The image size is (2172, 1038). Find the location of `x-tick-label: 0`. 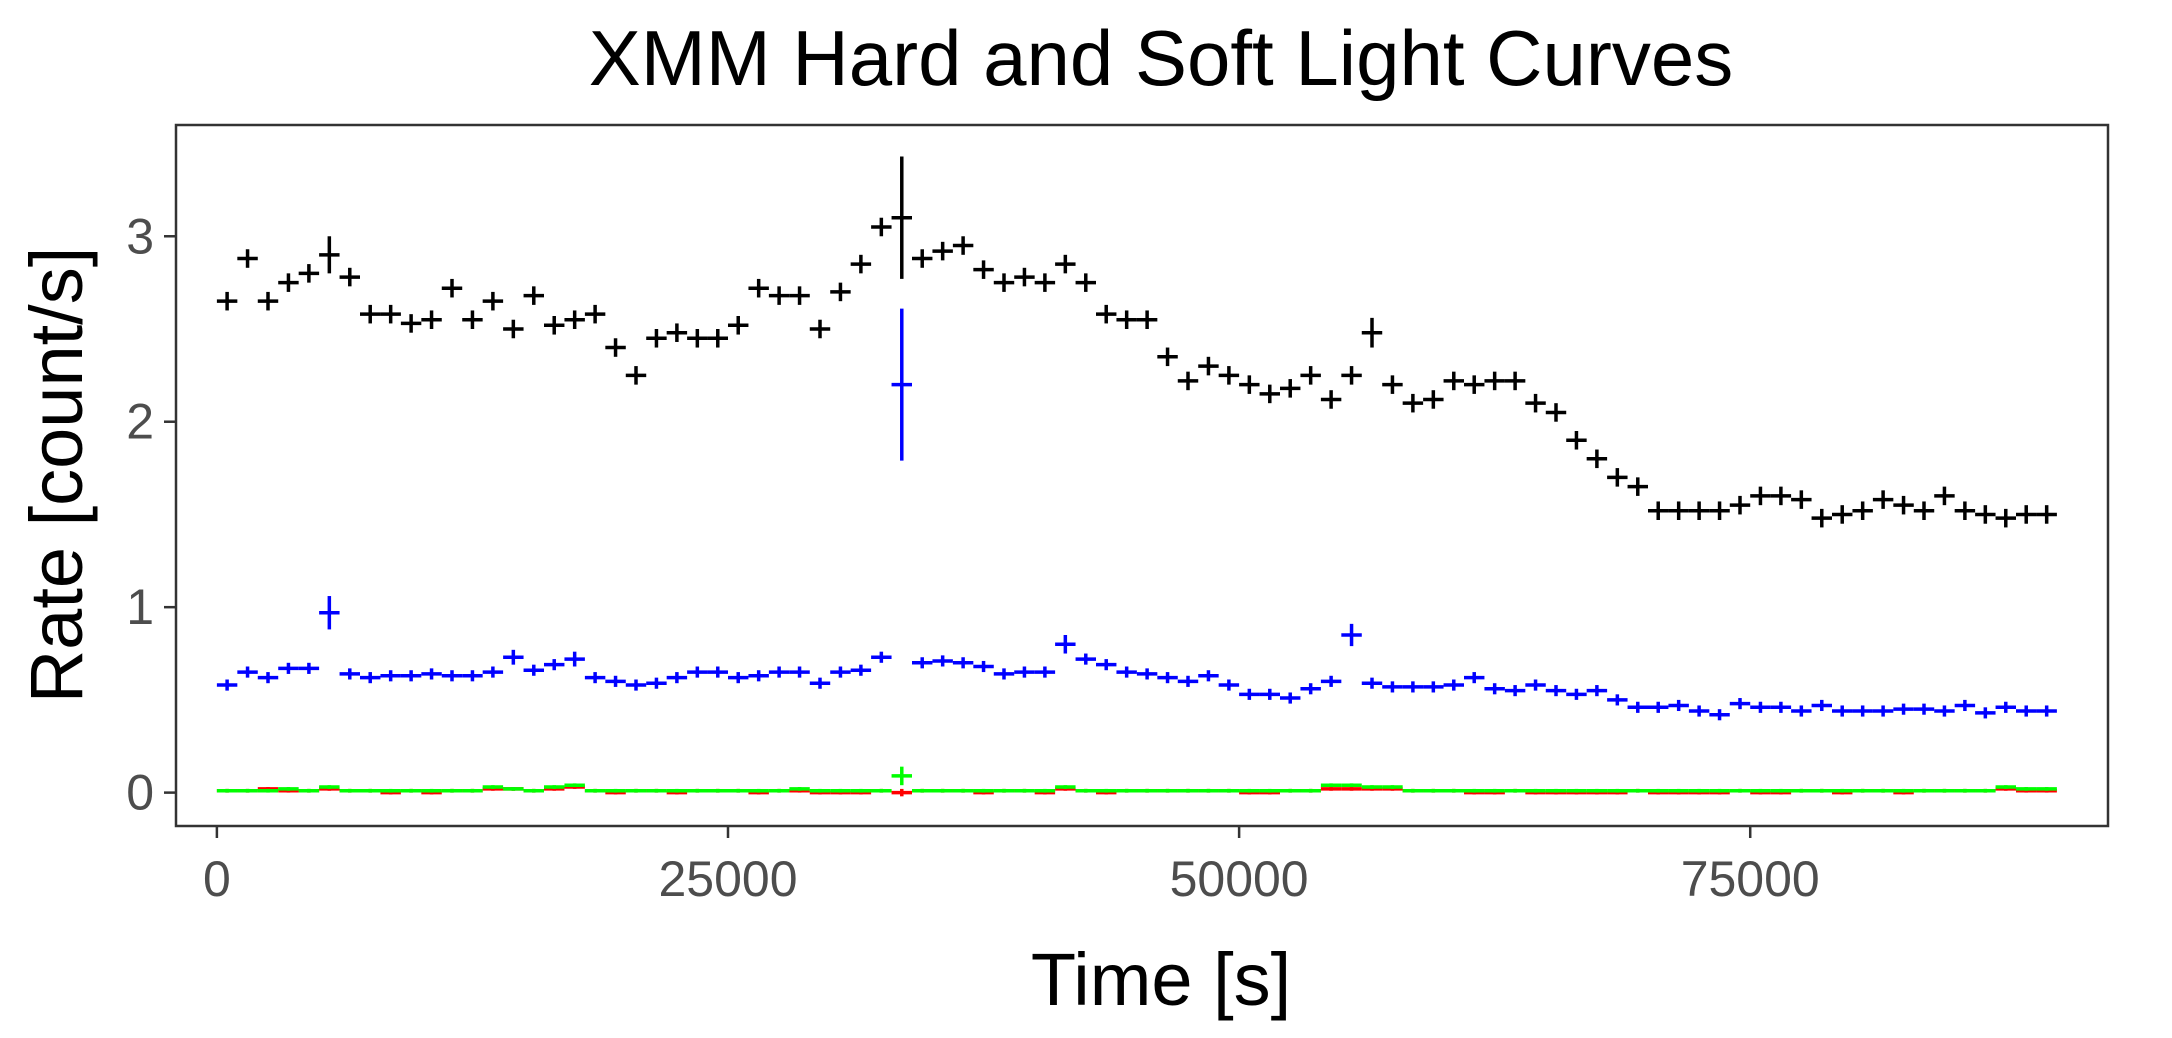

x-tick-label: 0 is located at coordinates (217, 879).